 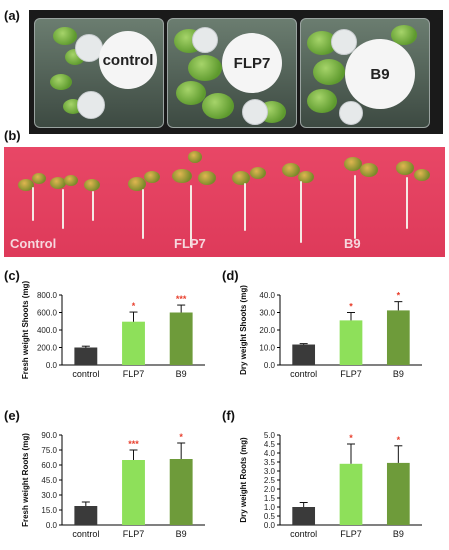 I want to click on seedling-label-control: Control, so click(x=33, y=243).